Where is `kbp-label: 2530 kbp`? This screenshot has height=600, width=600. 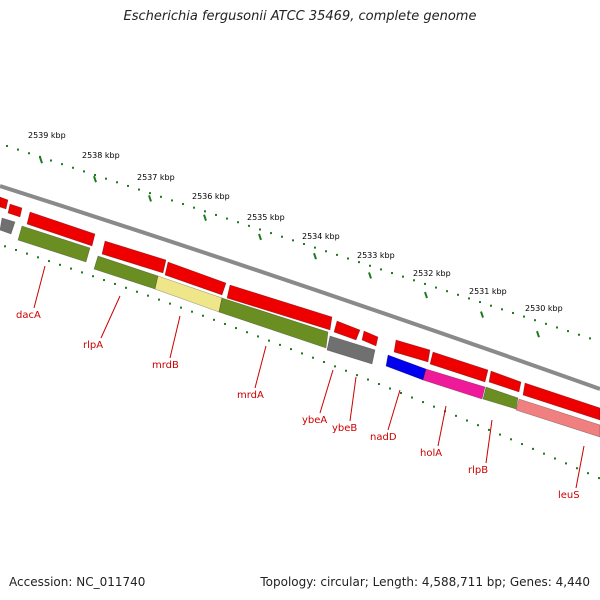 kbp-label: 2530 kbp is located at coordinates (544, 308).